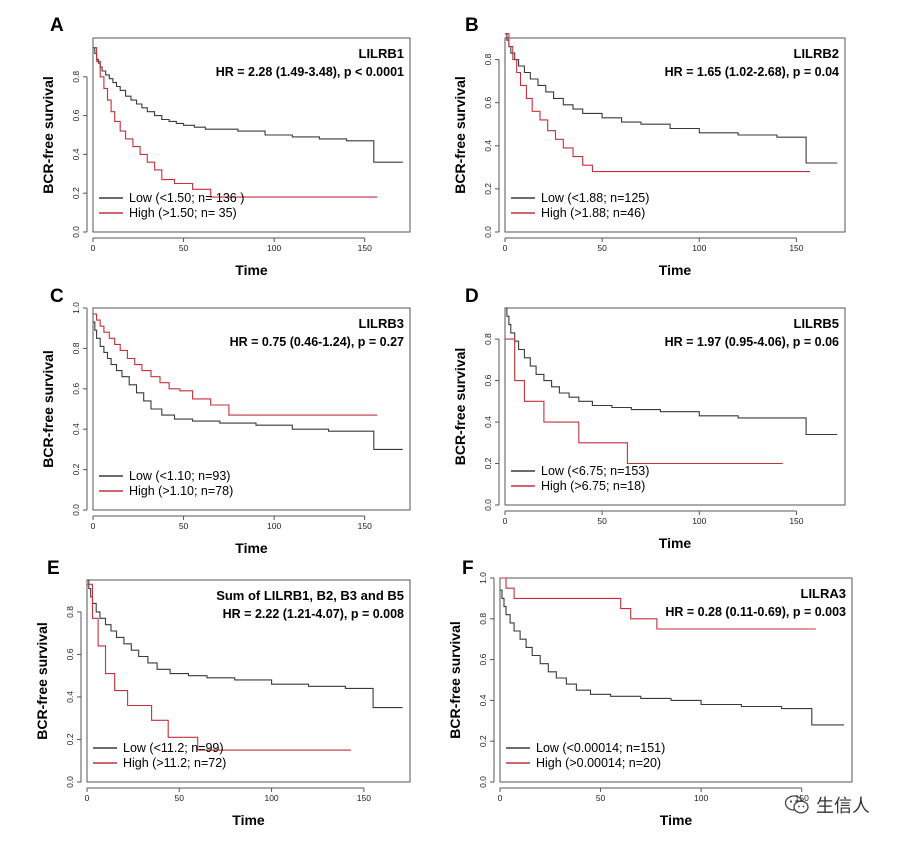 Image resolution: width=909 pixels, height=845 pixels. What do you see at coordinates (483, 578) in the screenshot?
I see `y-tick-label: 1.0` at bounding box center [483, 578].